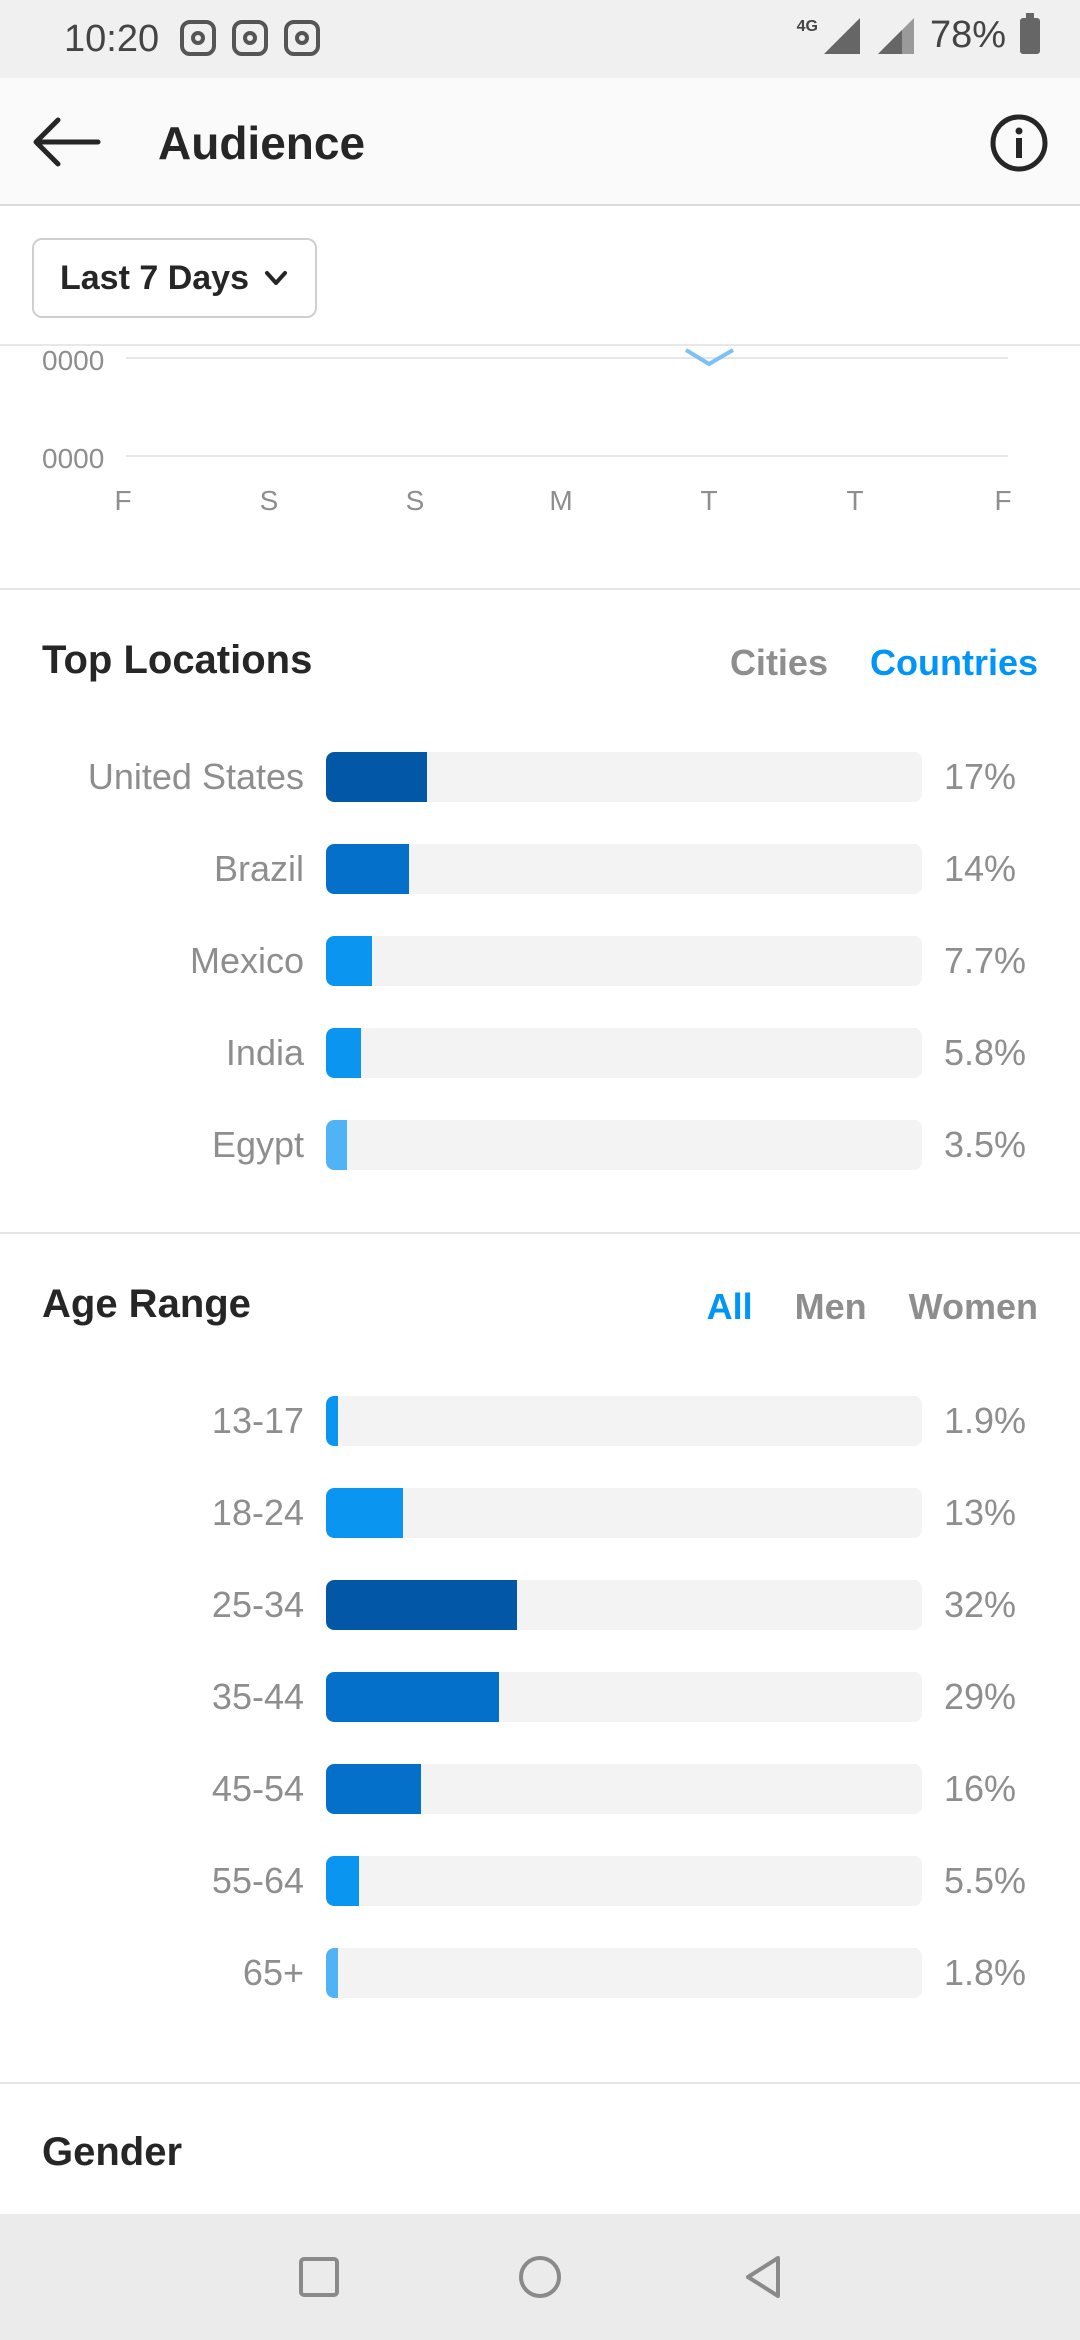 This screenshot has height=2340, width=1080. I want to click on bar-value: 1.9%, so click(985, 1420).